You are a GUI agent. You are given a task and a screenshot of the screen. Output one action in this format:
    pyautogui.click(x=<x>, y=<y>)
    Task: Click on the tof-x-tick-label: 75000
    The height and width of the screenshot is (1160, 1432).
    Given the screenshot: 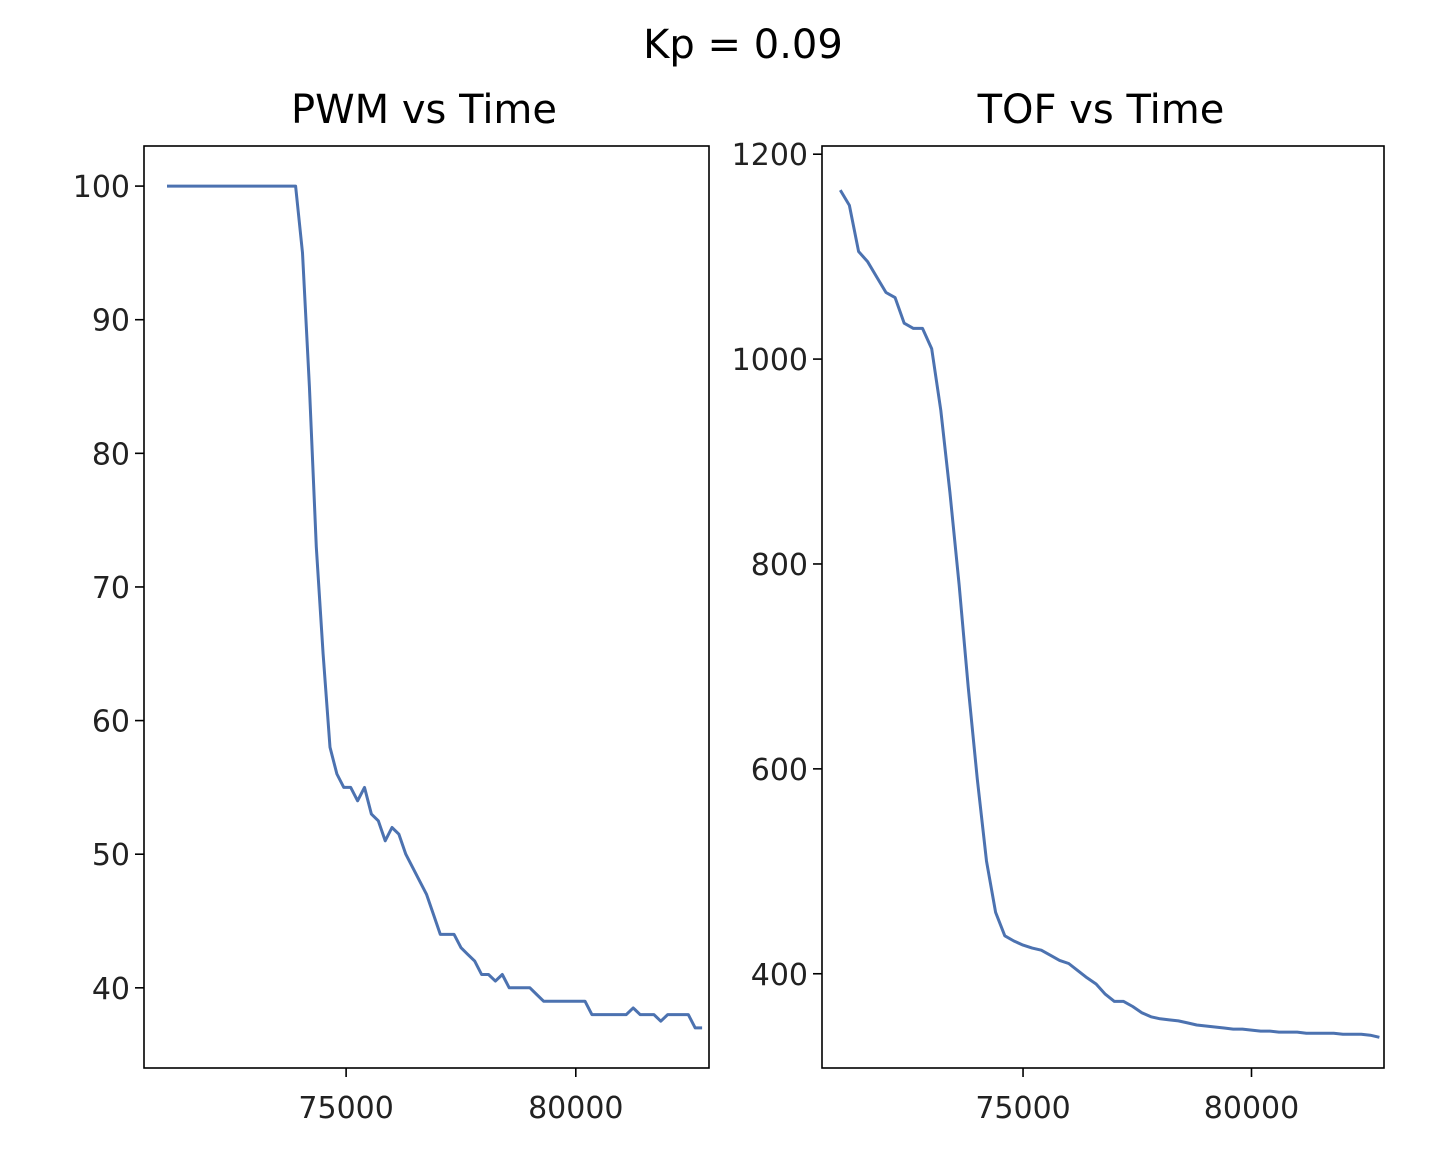 What is the action you would take?
    pyautogui.click(x=1022, y=1108)
    